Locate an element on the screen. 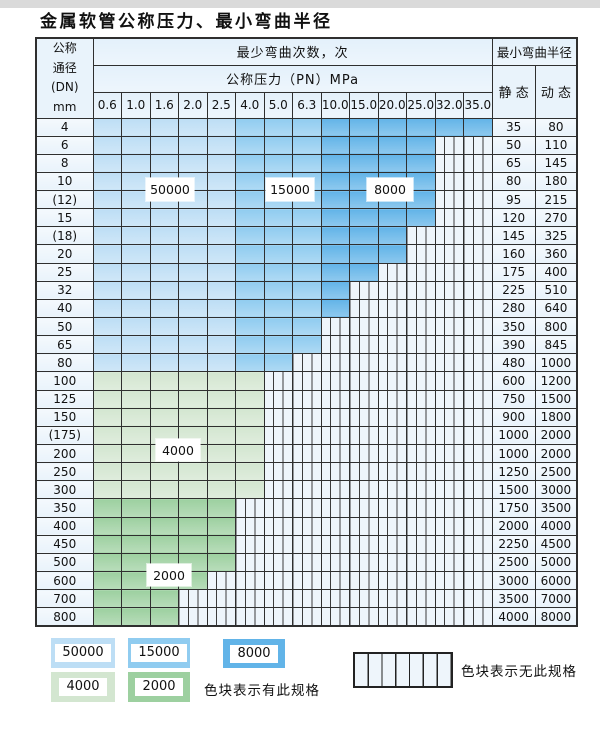  static-radius-cell: 145 is located at coordinates (513, 236).